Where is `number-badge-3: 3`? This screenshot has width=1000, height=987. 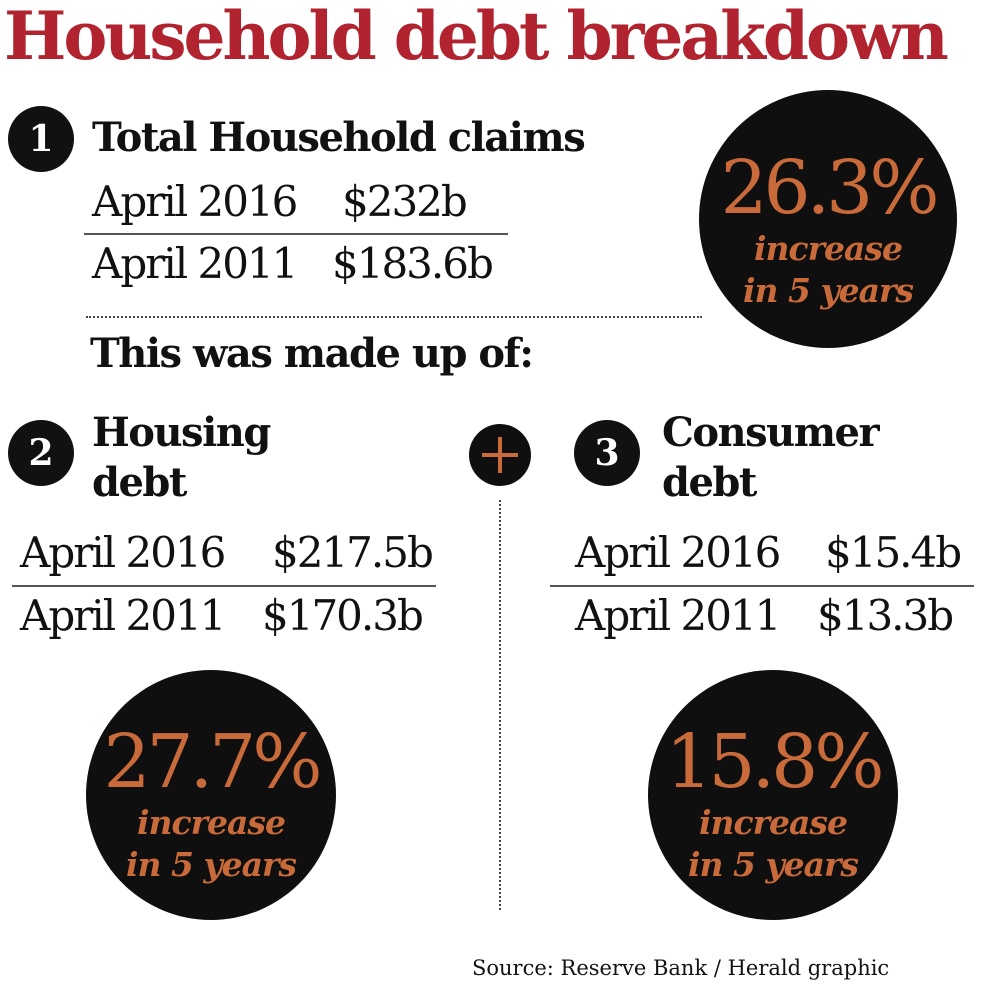 number-badge-3: 3 is located at coordinates (607, 453).